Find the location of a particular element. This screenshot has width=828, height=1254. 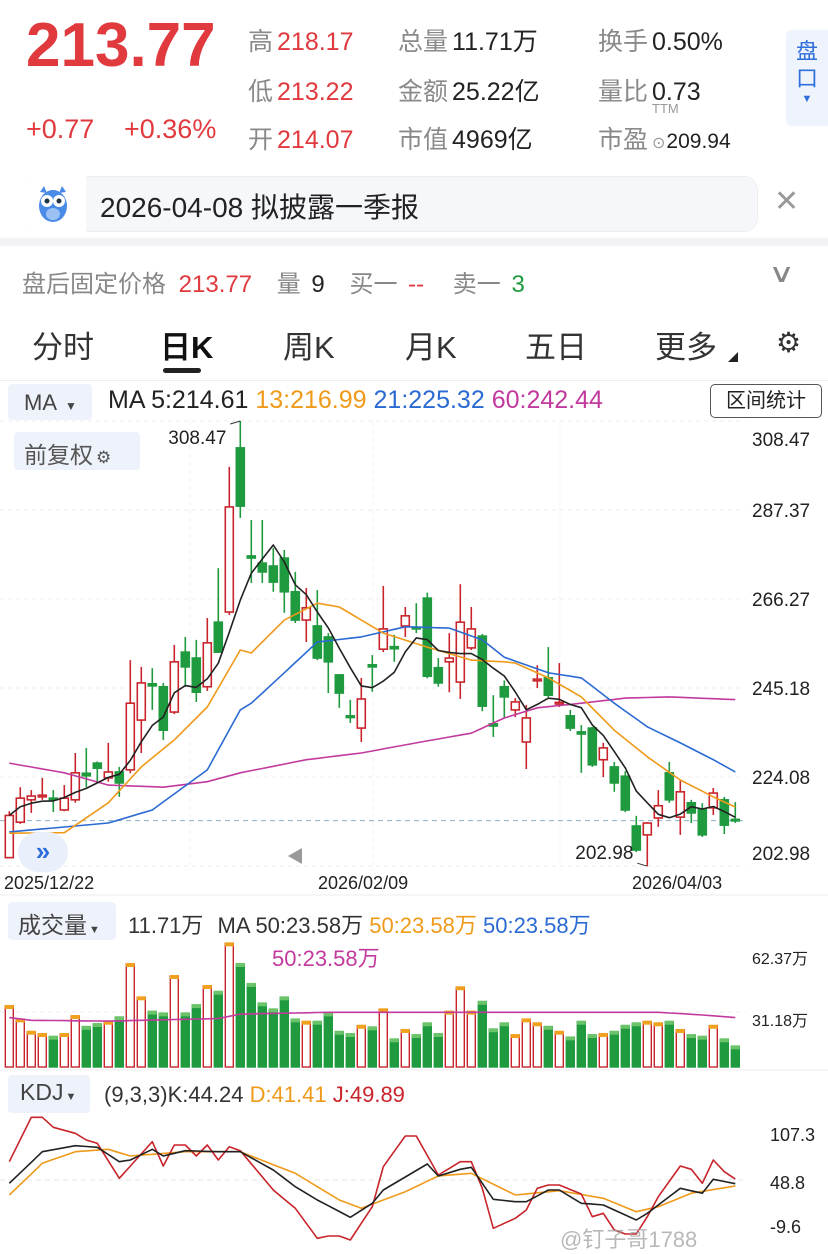

kdj-selector: KDJ ▼ is located at coordinates (49, 1094).